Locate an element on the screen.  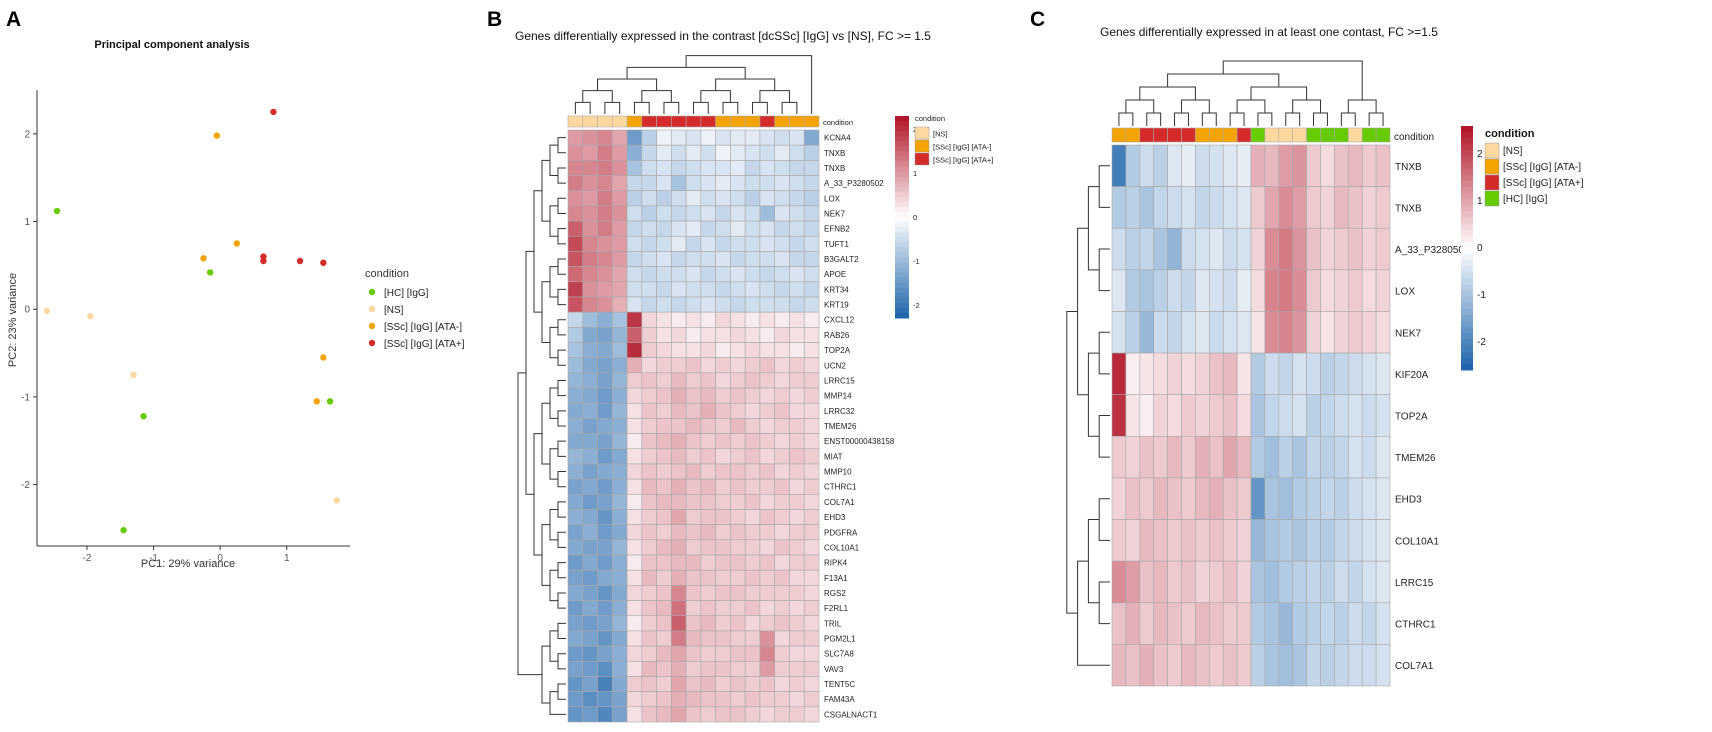
pca-point-hc is located at coordinates (330, 401).